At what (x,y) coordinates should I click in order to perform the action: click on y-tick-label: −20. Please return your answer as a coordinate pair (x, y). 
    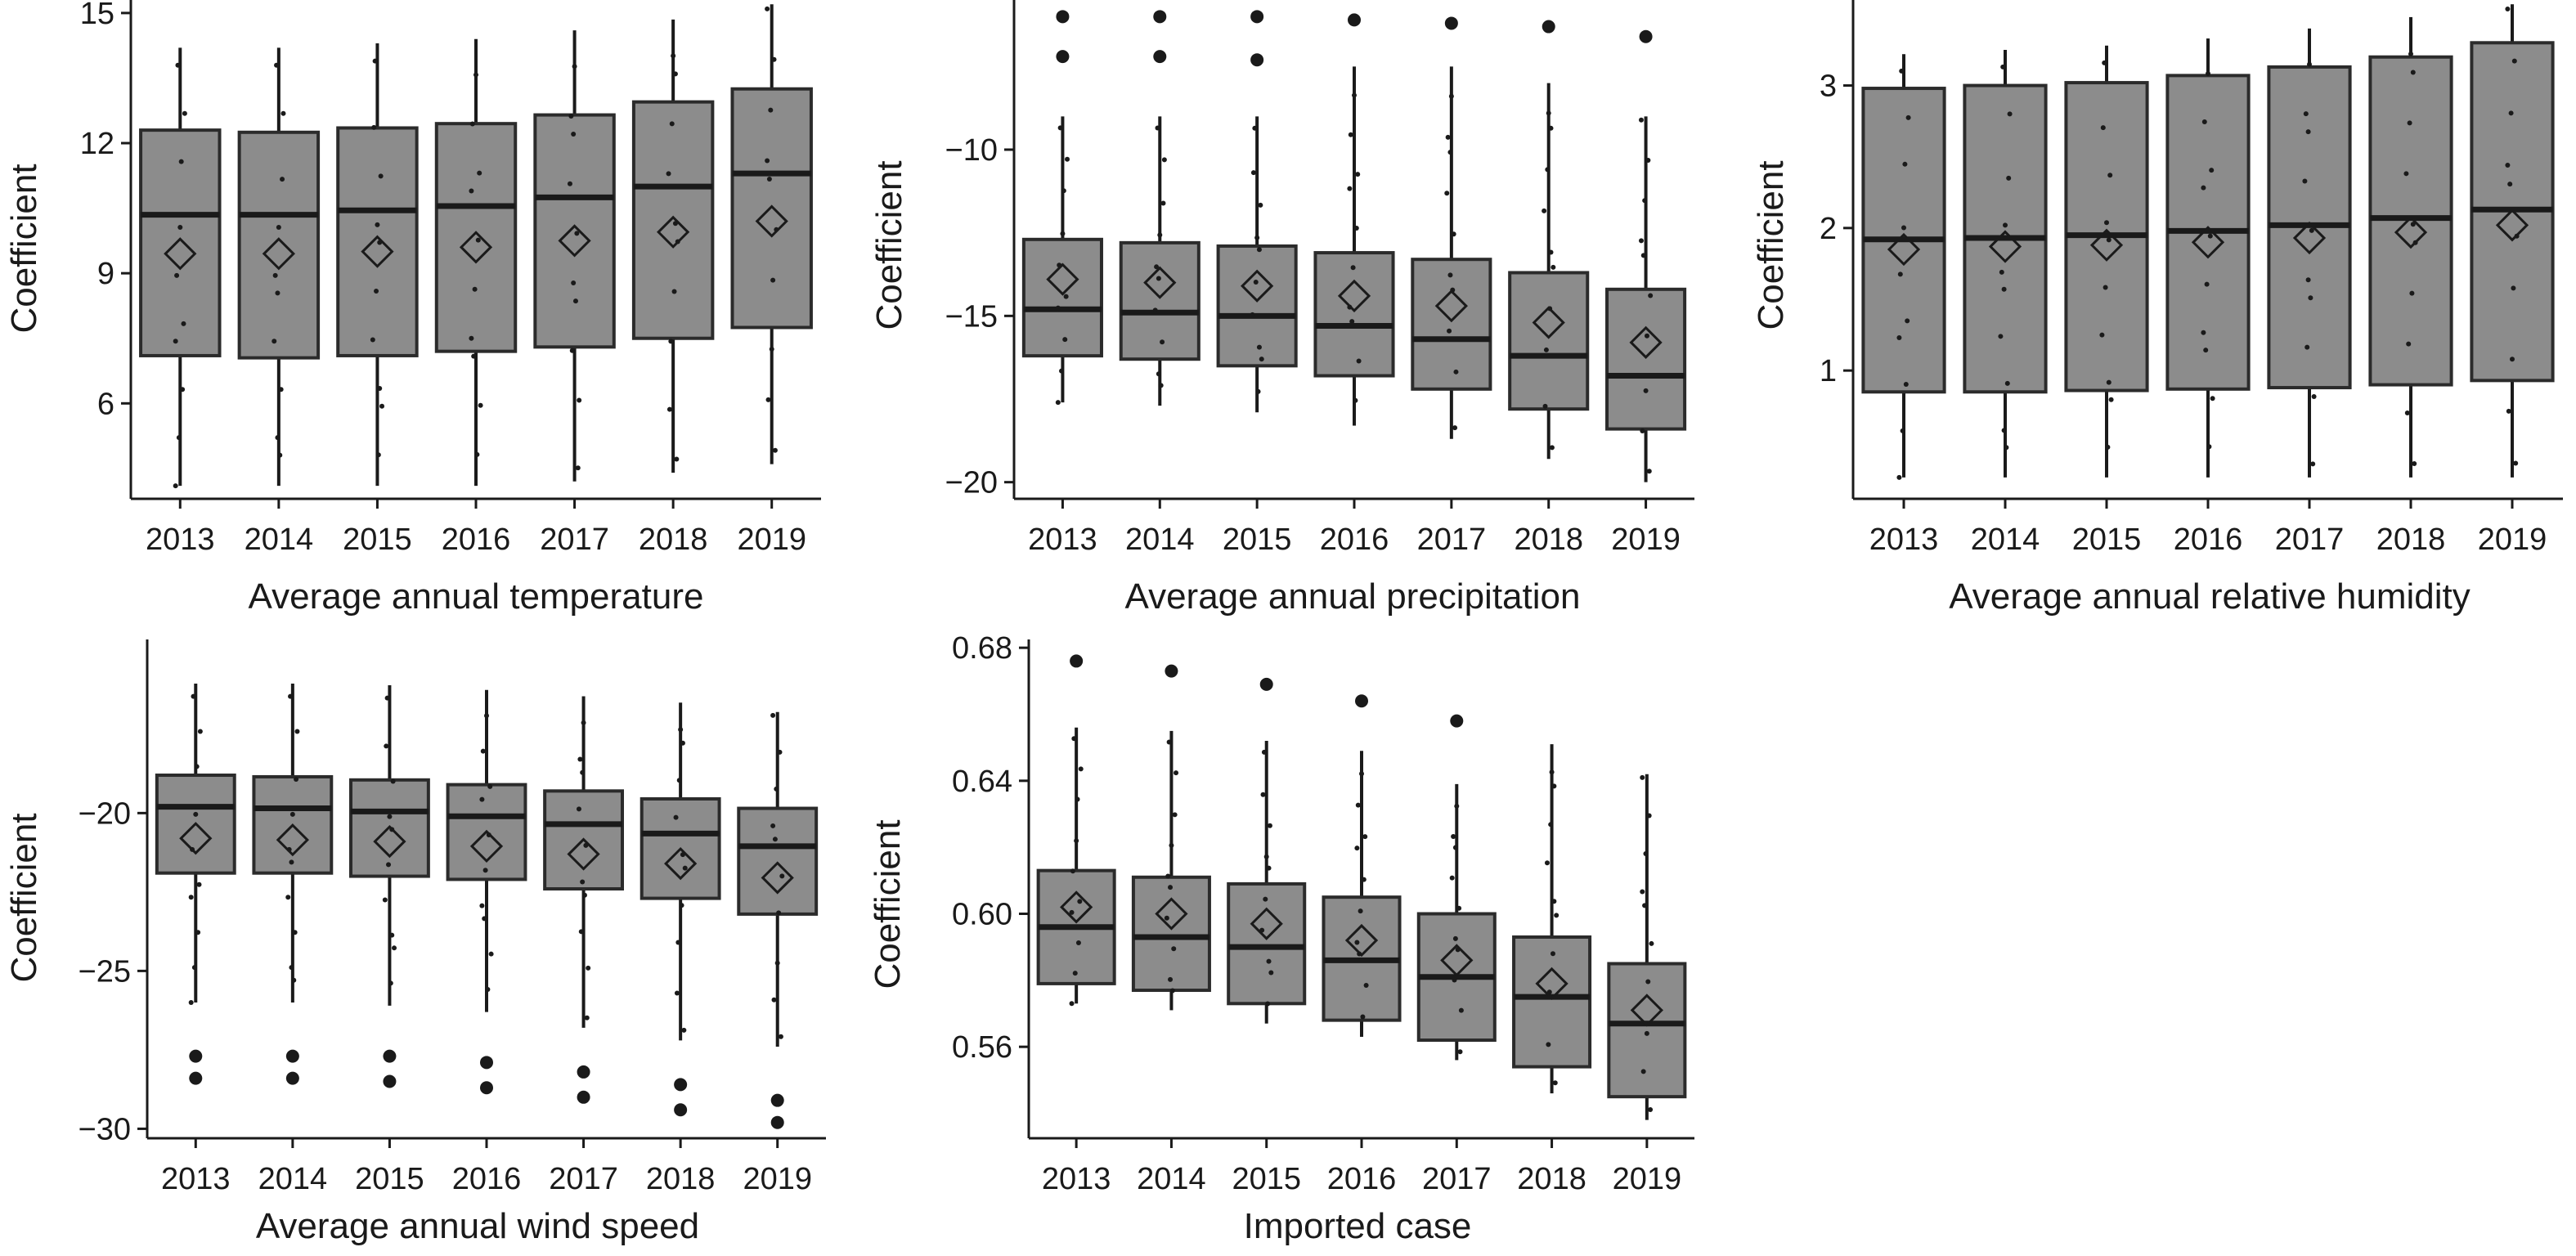
    Looking at the image, I should click on (105, 813).